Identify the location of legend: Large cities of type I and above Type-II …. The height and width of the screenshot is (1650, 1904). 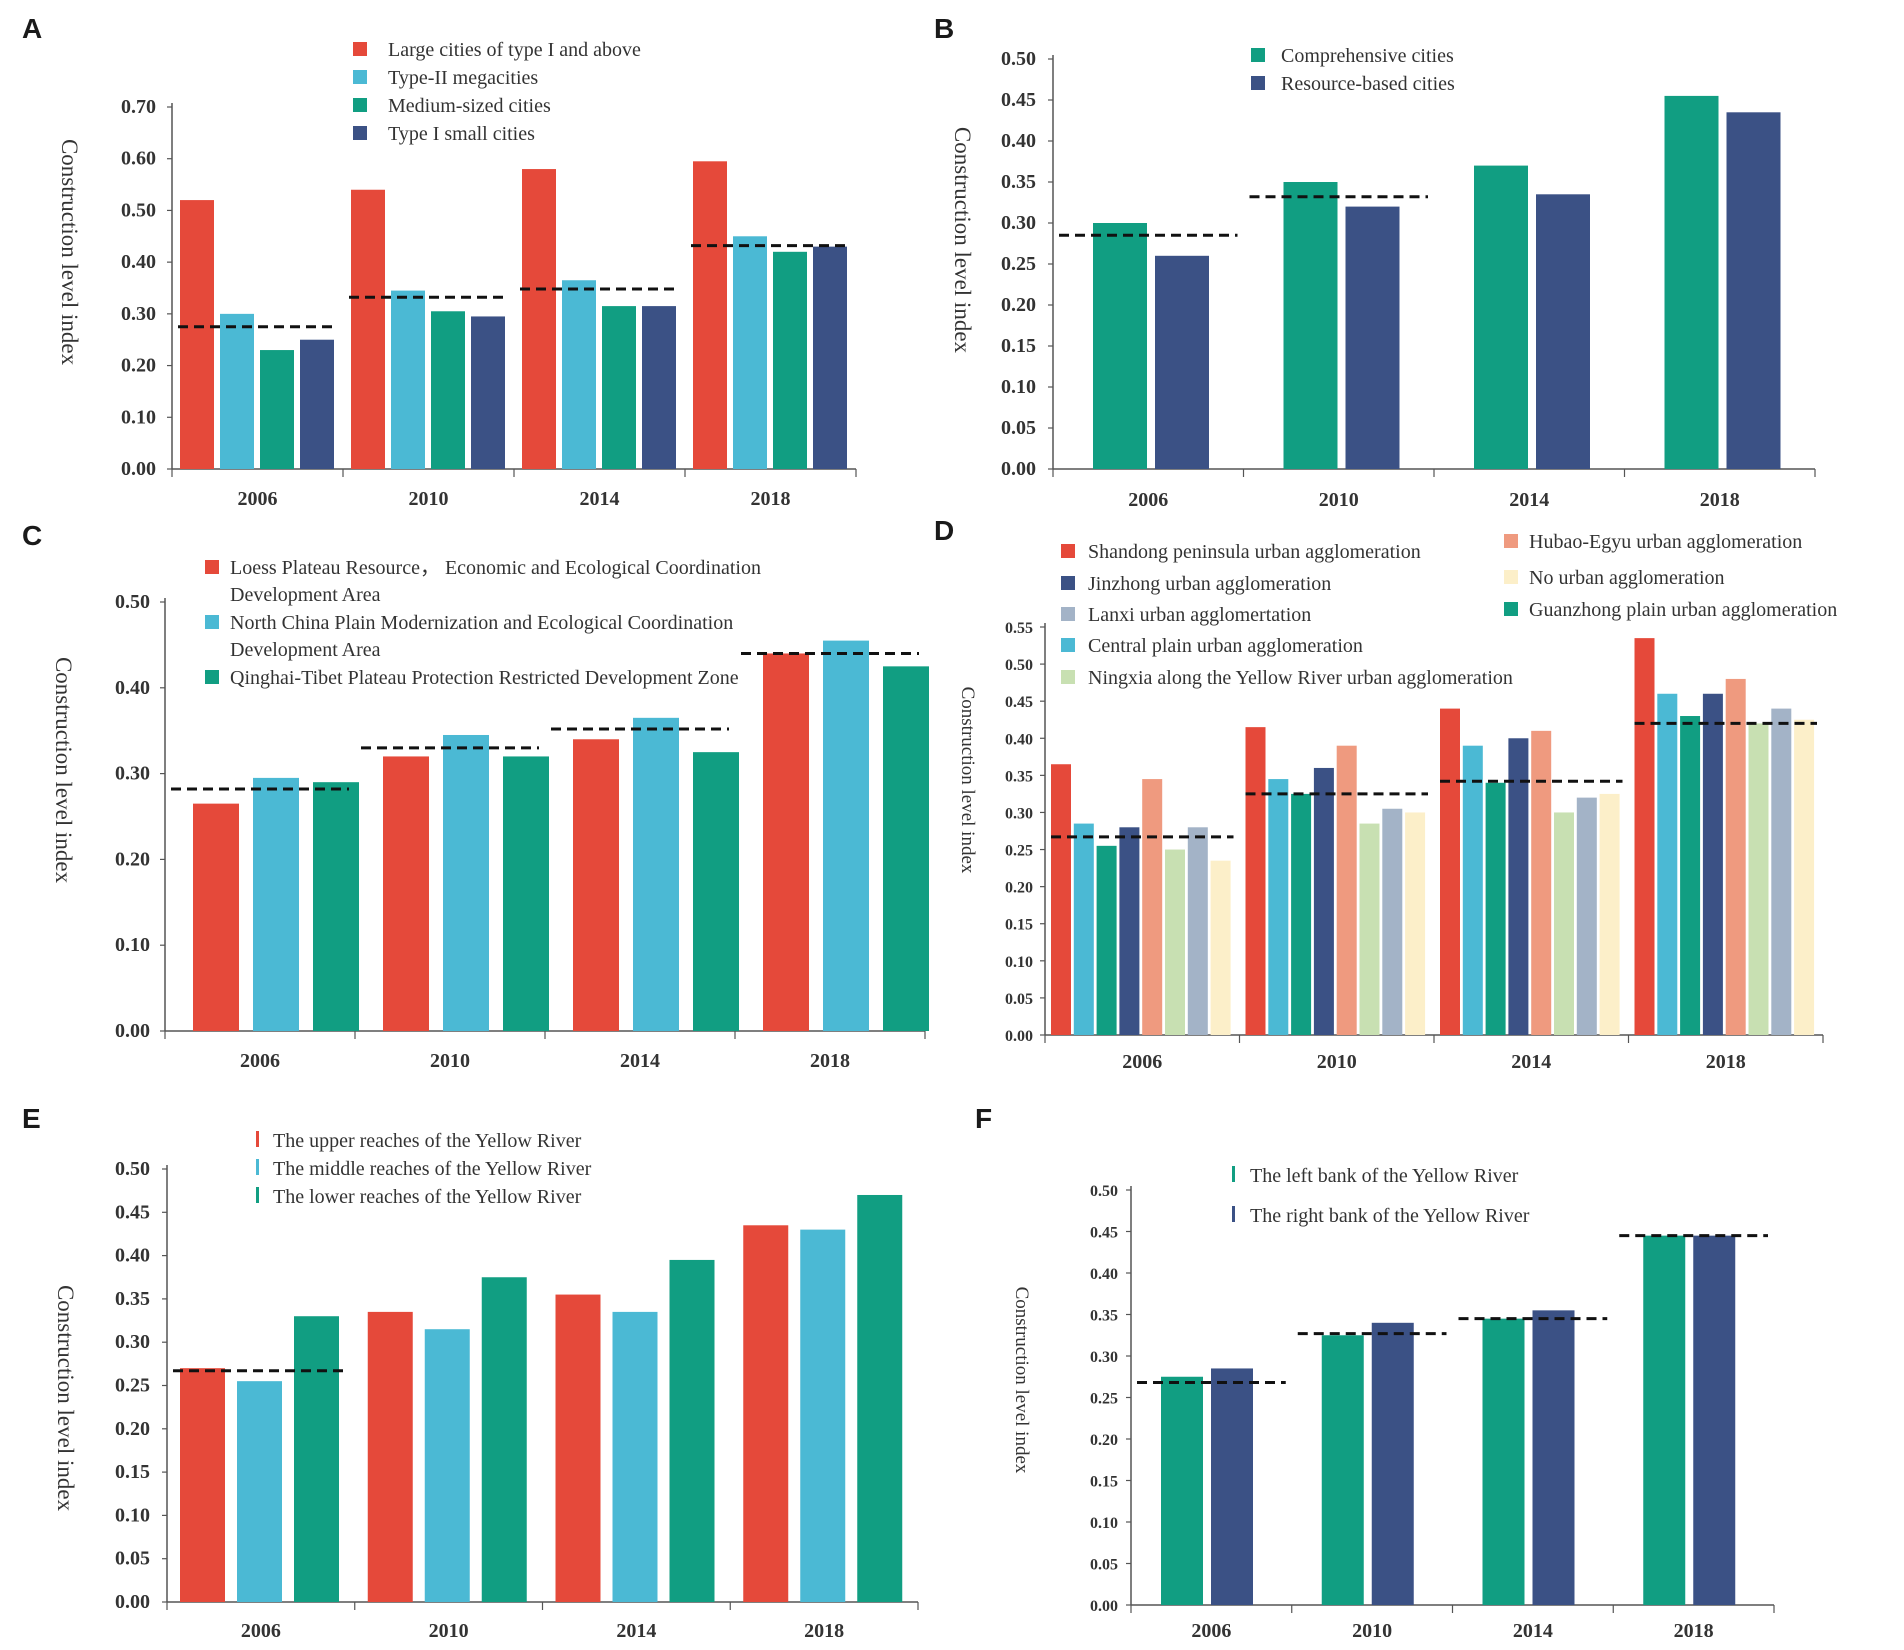
(497, 92).